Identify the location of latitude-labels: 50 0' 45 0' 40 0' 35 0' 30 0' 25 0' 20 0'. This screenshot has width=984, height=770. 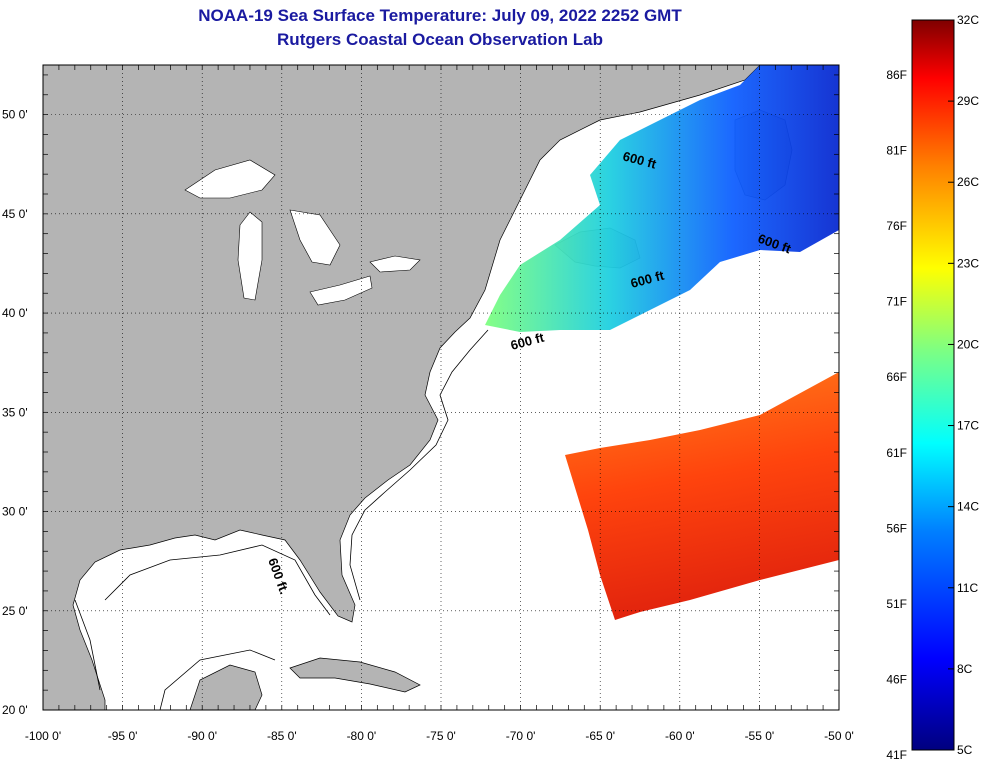
(15, 412).